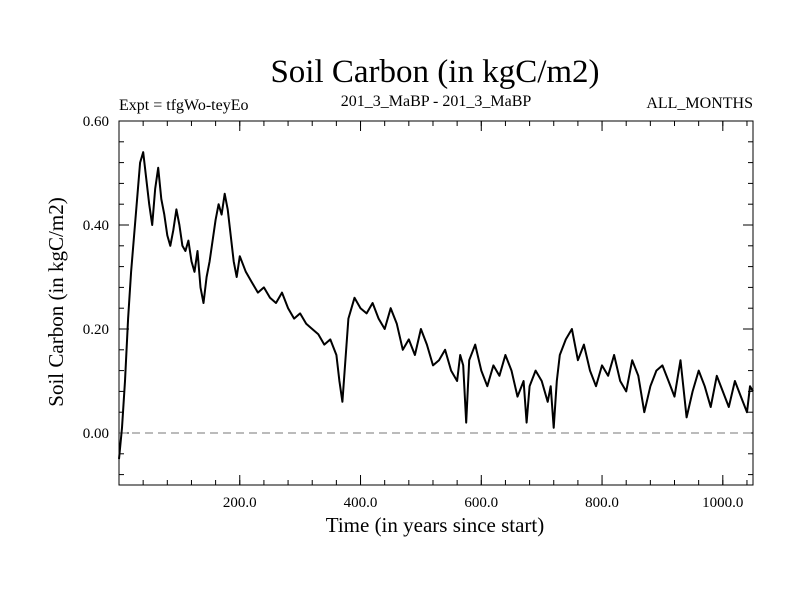 This screenshot has width=800, height=600. Describe the element at coordinates (240, 503) in the screenshot. I see `x-tick-label: 200.0` at that location.